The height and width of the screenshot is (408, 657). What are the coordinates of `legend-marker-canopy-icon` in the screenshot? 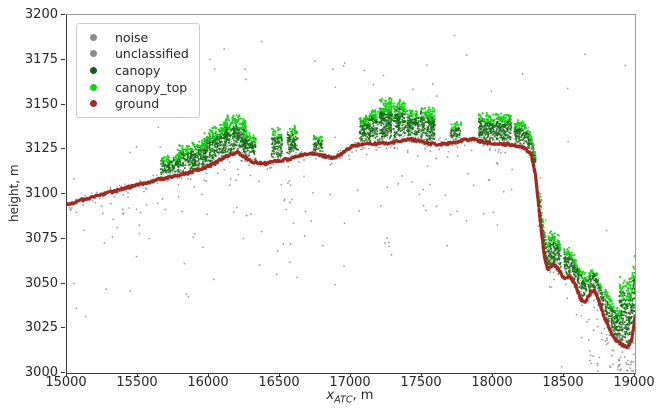 It's located at (93, 70).